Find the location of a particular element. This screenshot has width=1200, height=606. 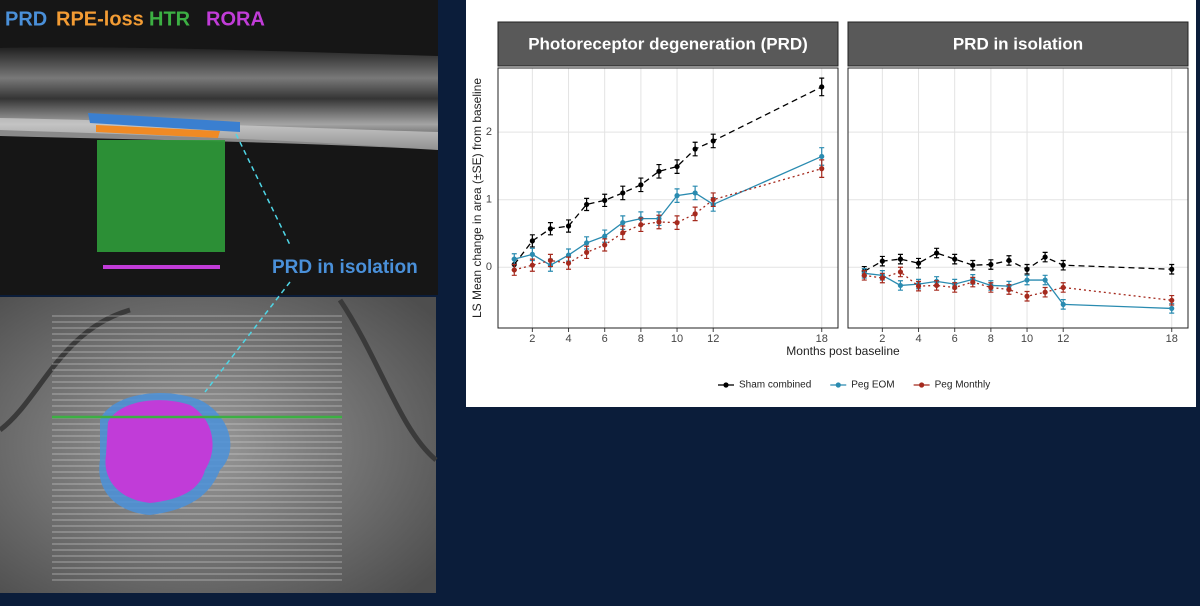

x-tick-label: 6 is located at coordinates (955, 339).